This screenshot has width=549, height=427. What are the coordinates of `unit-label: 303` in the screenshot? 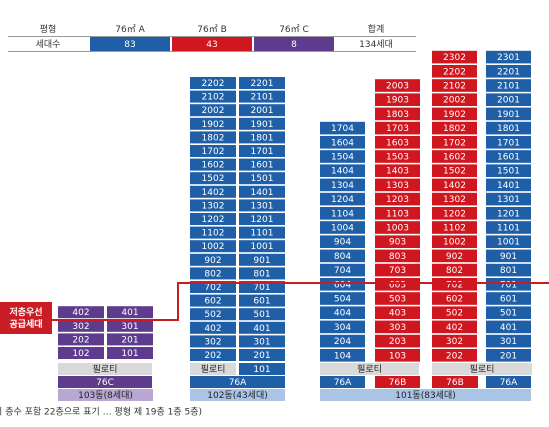 It's located at (397, 328).